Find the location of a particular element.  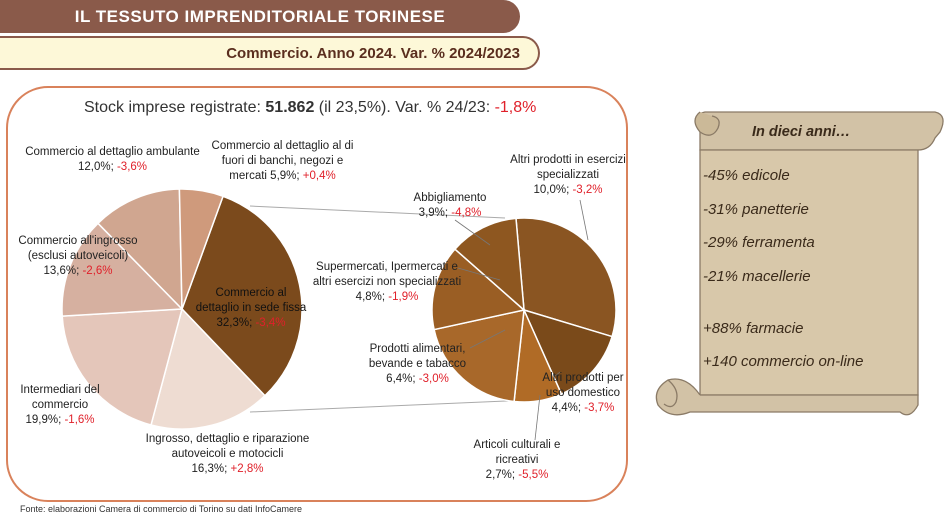

label-culturali-line1: Articoli culturali e is located at coordinates (517, 445).